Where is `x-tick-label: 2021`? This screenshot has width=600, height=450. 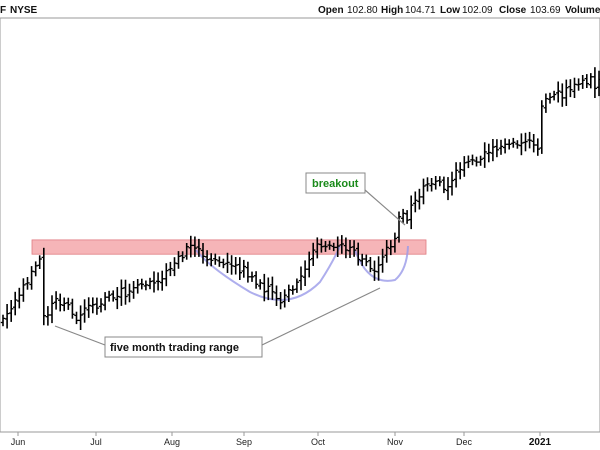
x-tick-label: 2021 is located at coordinates (540, 442).